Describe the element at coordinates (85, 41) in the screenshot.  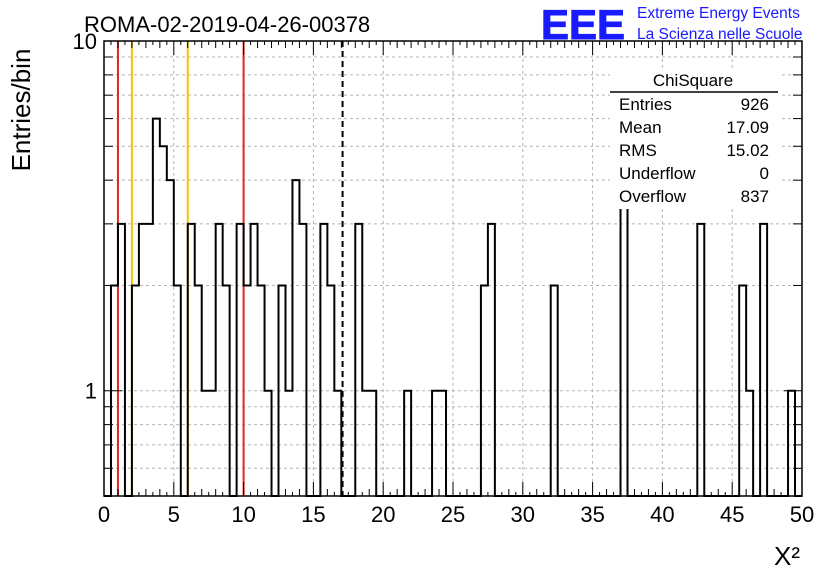
I see `y-tick-label: 10` at that location.